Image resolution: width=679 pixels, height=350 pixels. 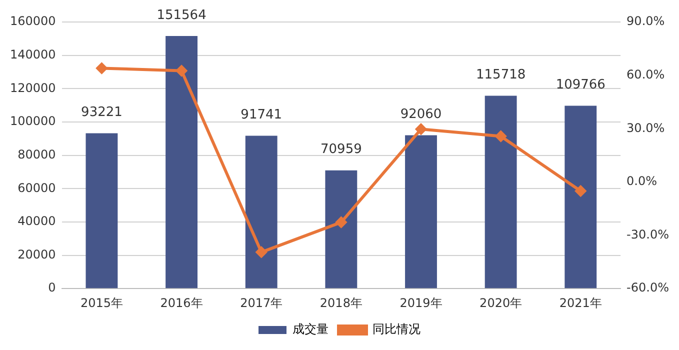 I want to click on data-label: 109766, so click(x=581, y=85).